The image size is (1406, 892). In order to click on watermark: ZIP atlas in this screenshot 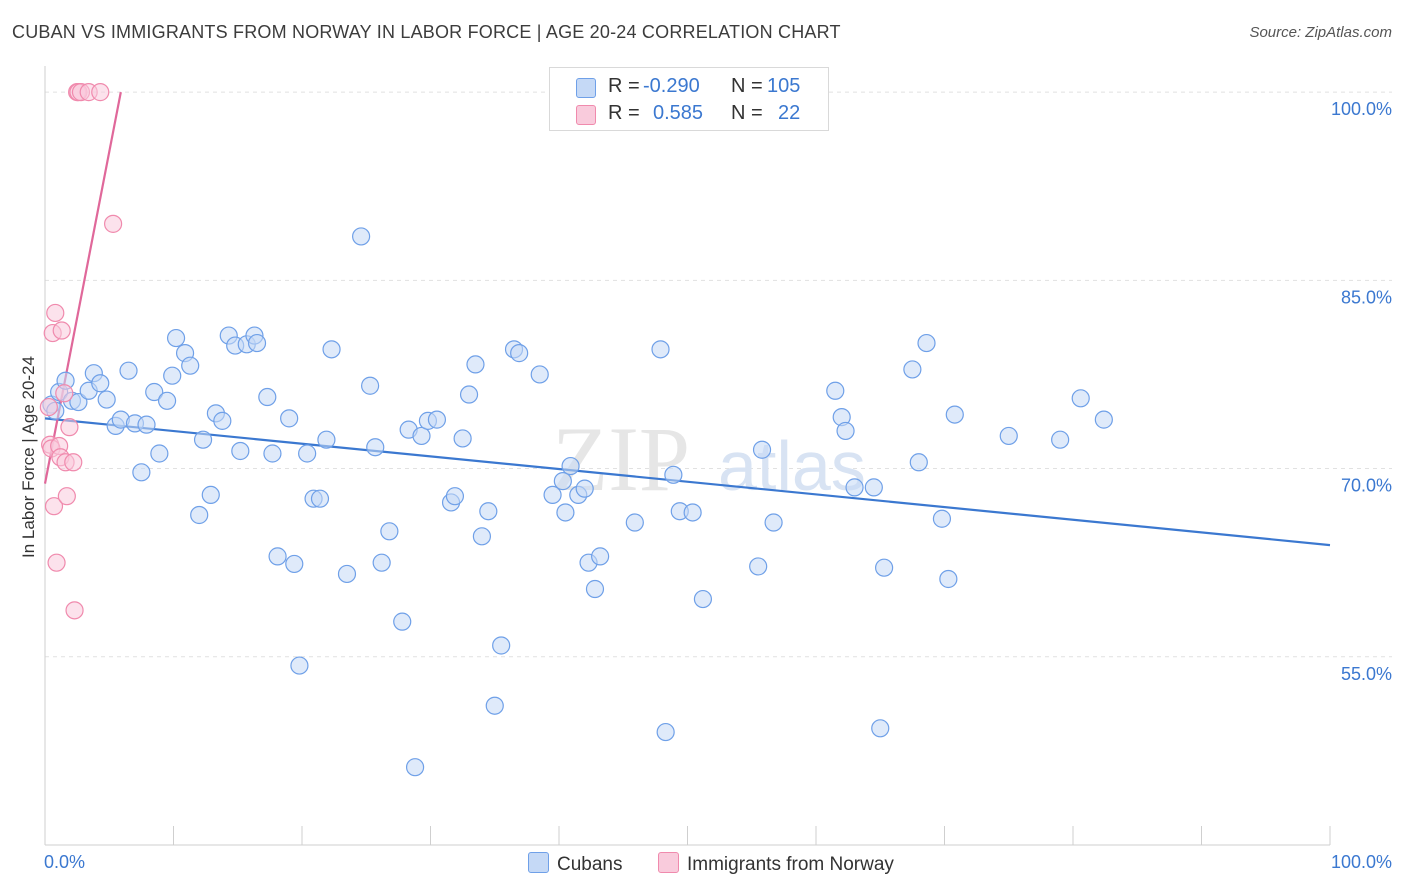, I will do `click(709, 459)`.